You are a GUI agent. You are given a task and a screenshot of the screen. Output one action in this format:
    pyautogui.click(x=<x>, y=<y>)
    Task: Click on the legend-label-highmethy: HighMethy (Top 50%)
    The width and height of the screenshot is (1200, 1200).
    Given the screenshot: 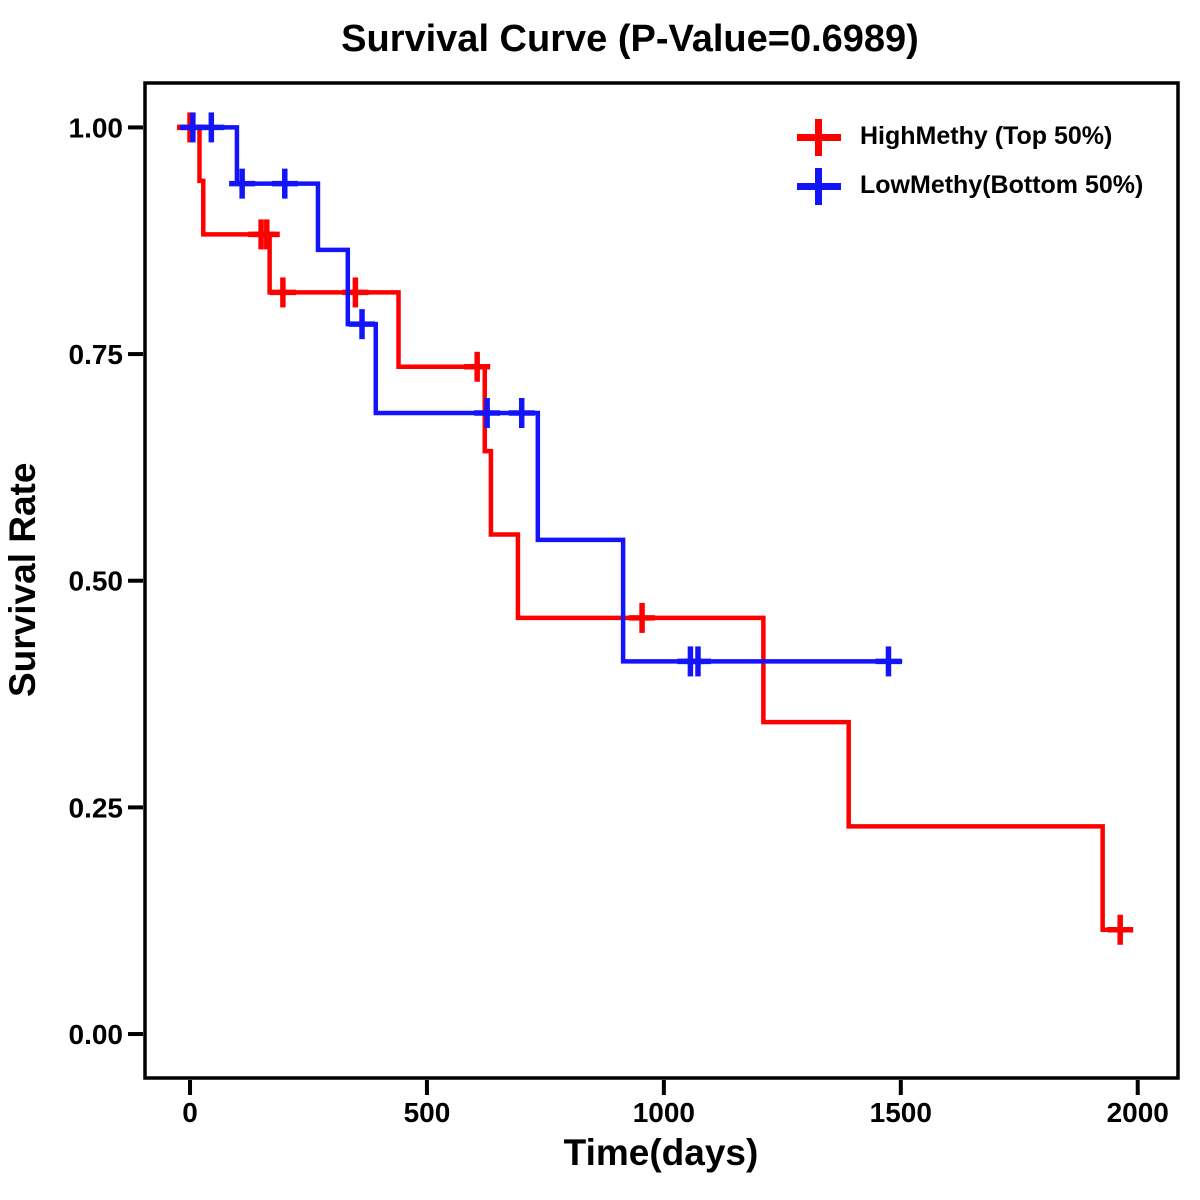 What is the action you would take?
    pyautogui.click(x=986, y=136)
    